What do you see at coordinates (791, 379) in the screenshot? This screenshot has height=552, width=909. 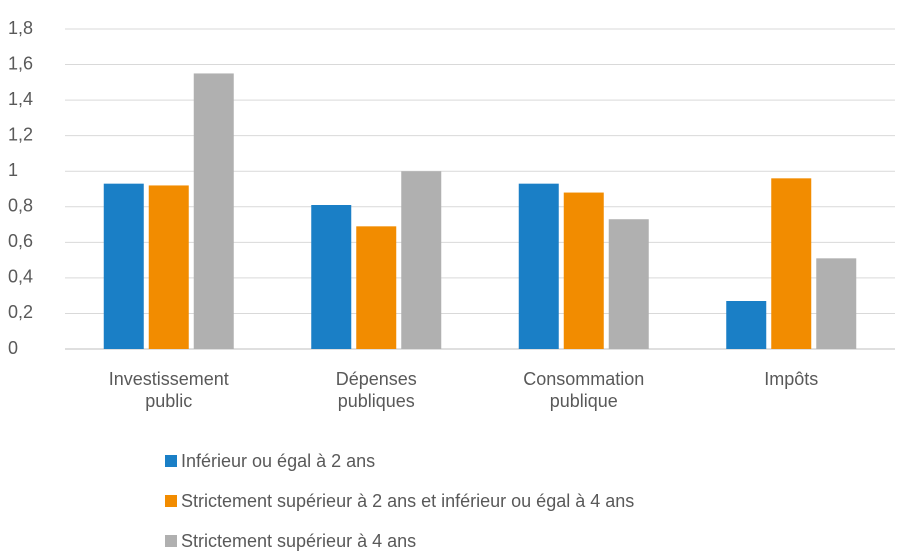 I see `x-tick-label: Impôts` at bounding box center [791, 379].